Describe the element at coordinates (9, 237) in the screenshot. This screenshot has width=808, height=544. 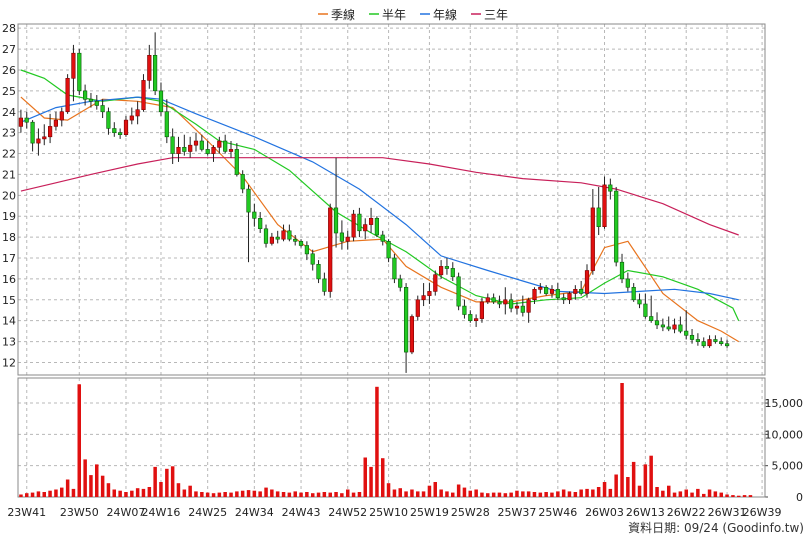
I see `price-tick-label: 18` at that location.